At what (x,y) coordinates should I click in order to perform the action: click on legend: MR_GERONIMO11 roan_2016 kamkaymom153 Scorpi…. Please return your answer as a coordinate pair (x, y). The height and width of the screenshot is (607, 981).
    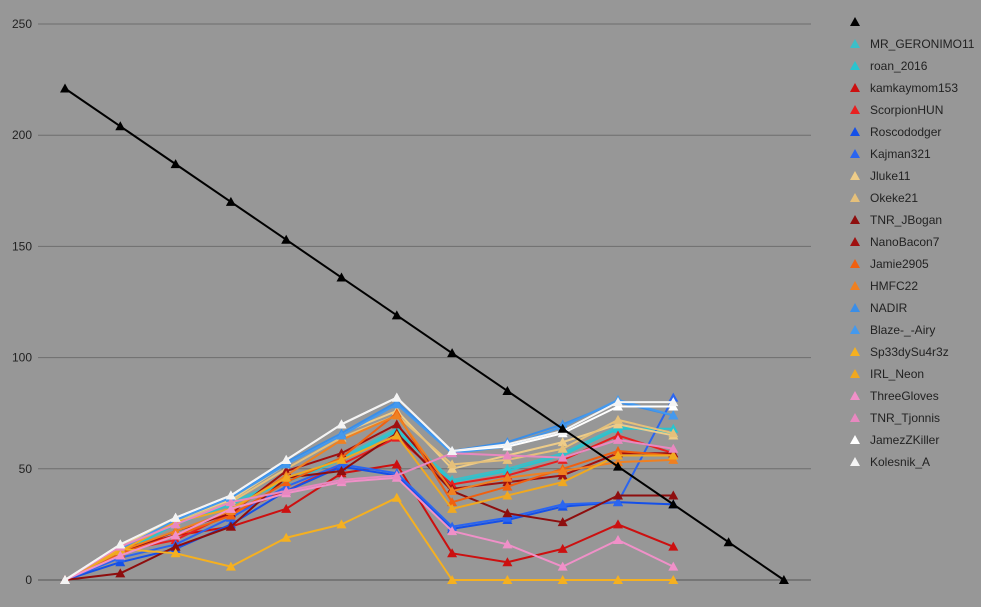
    Looking at the image, I should click on (912, 243).